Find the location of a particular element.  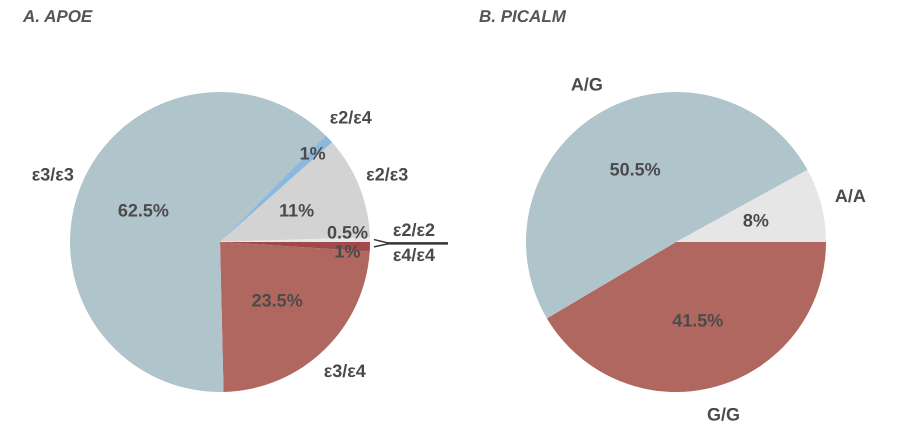

slice-label: ε3/ε4 is located at coordinates (345, 370).